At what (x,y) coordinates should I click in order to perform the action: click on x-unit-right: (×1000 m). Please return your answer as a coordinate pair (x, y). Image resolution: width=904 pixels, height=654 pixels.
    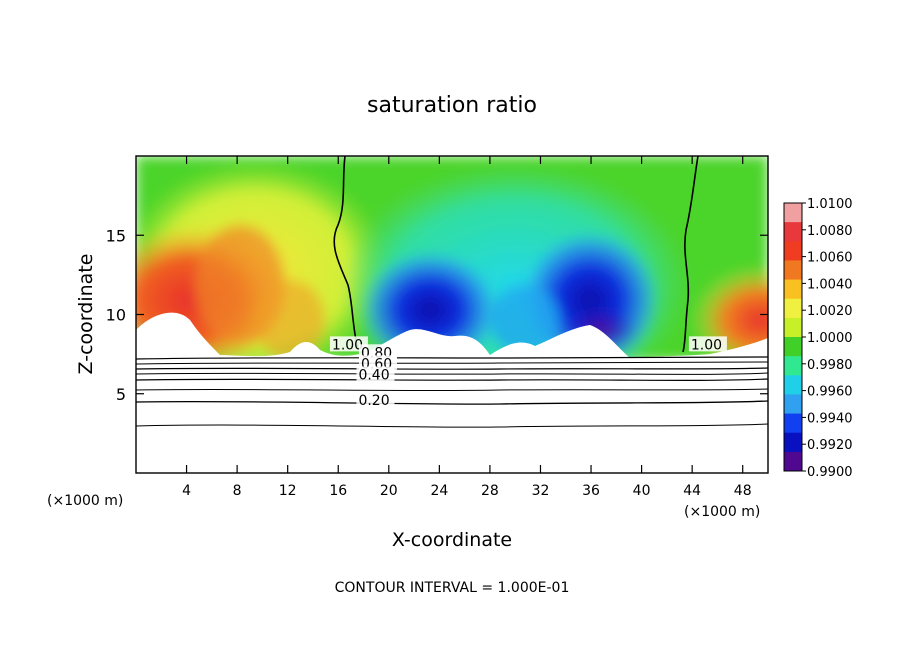
    Looking at the image, I should click on (722, 512).